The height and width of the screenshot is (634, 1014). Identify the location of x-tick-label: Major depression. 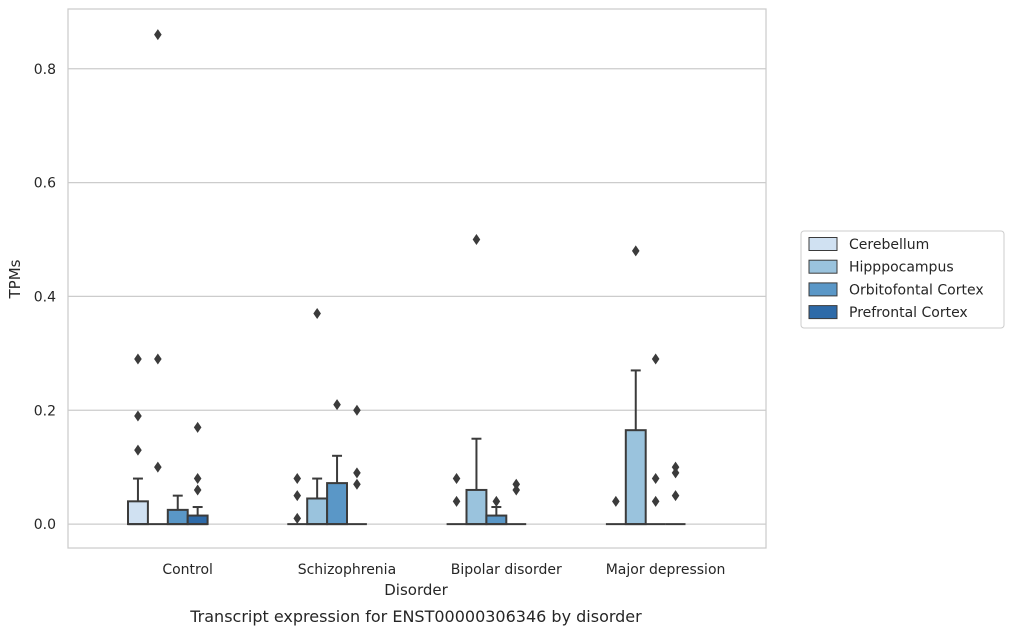
(666, 570).